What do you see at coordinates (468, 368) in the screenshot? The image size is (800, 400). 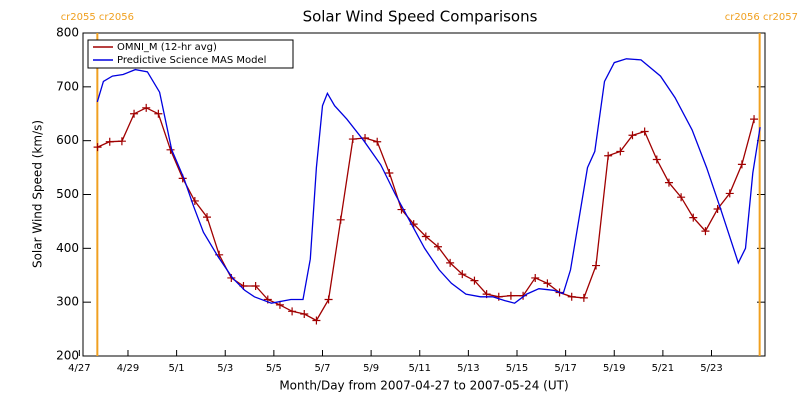 I see `x-tick-label: 5/13` at bounding box center [468, 368].